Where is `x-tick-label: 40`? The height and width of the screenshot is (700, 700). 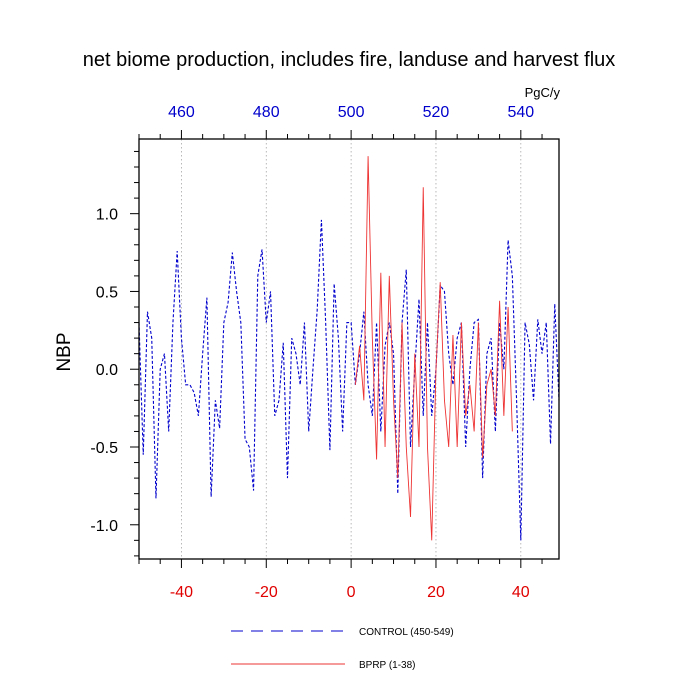
x-tick-label: 40 is located at coordinates (521, 592).